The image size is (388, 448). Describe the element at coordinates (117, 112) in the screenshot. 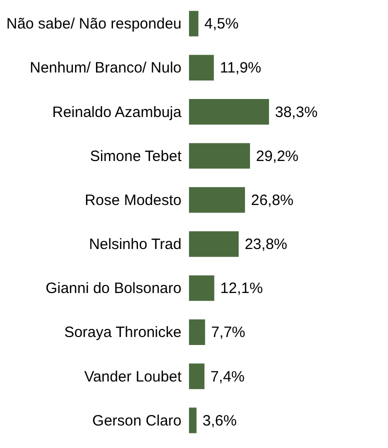

I see `y-tick-label: Reinaldo Azambuja` at that location.